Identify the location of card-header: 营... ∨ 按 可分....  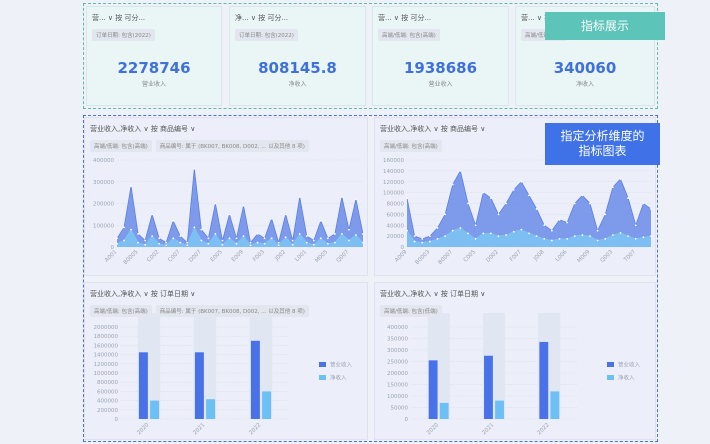
(119, 18).